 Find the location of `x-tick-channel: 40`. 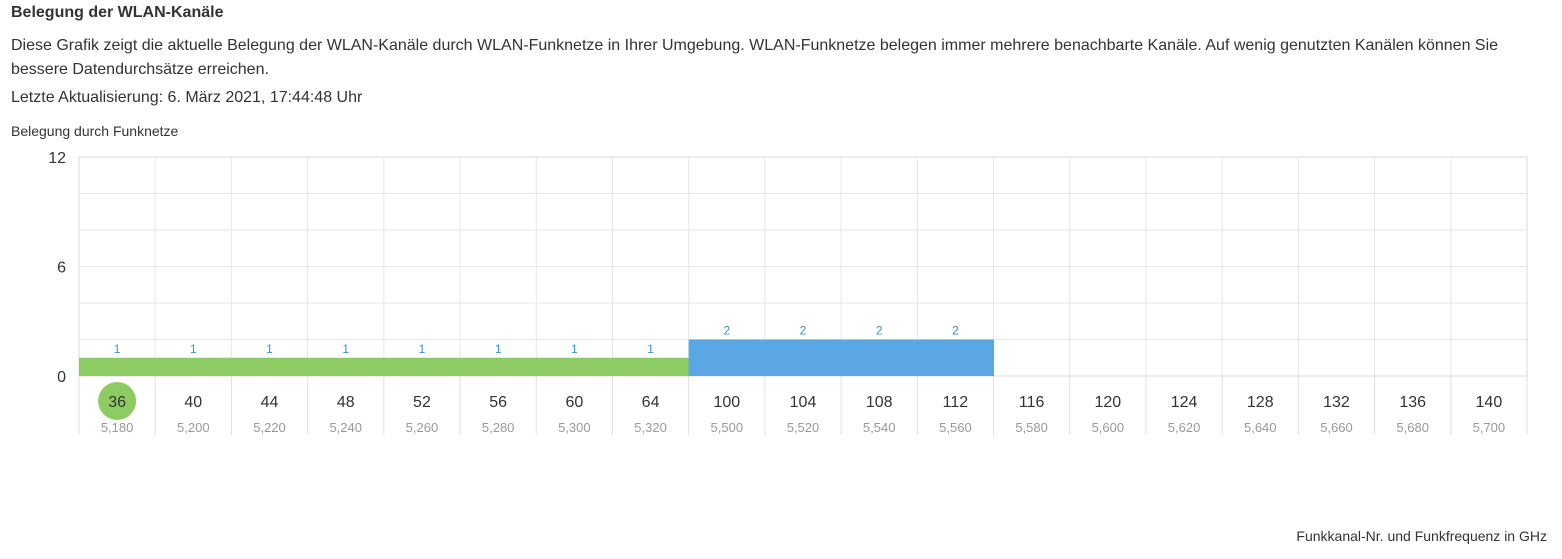

x-tick-channel: 40 is located at coordinates (193, 402).